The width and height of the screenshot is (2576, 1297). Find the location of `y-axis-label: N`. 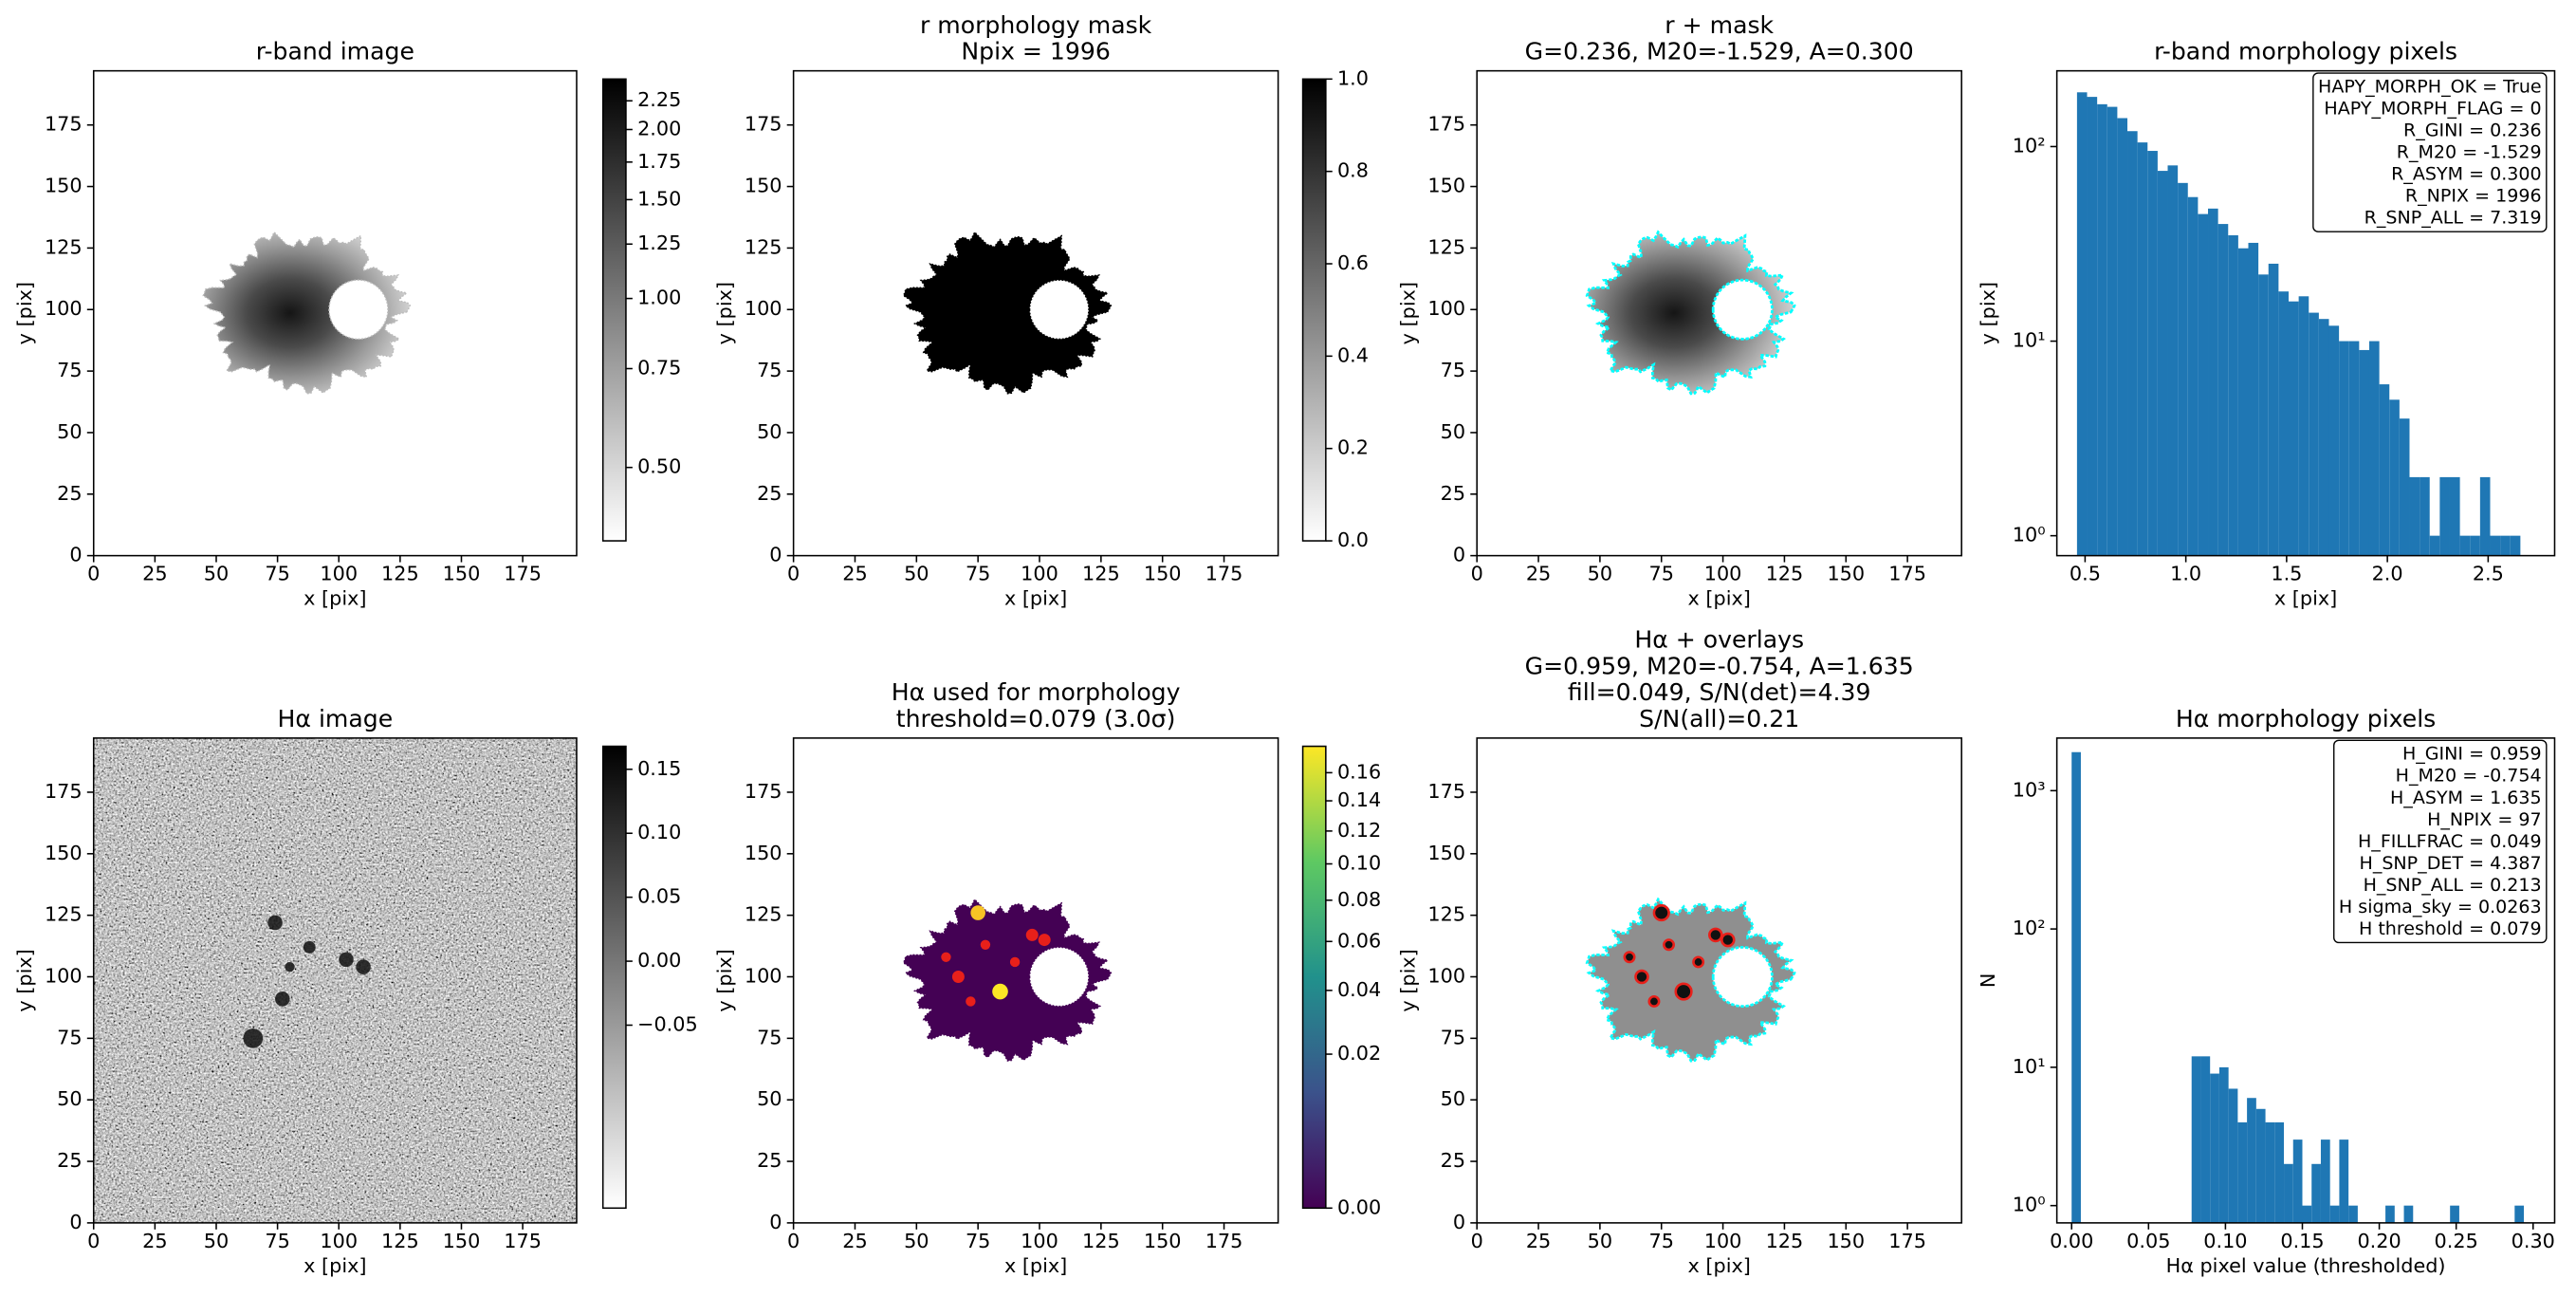

y-axis-label: N is located at coordinates (1988, 981).